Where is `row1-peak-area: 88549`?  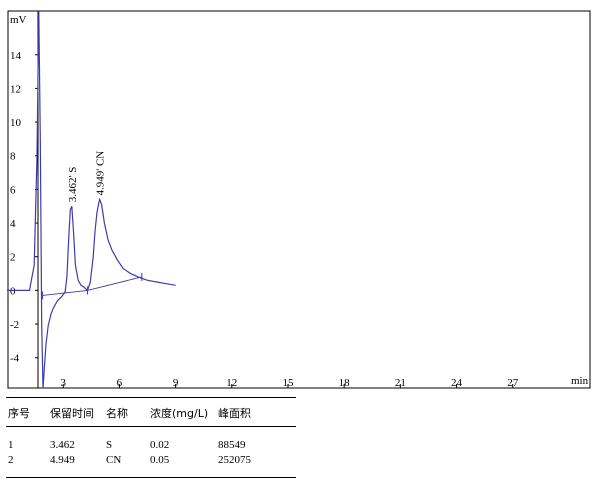
row1-peak-area: 88549 is located at coordinates (232, 445).